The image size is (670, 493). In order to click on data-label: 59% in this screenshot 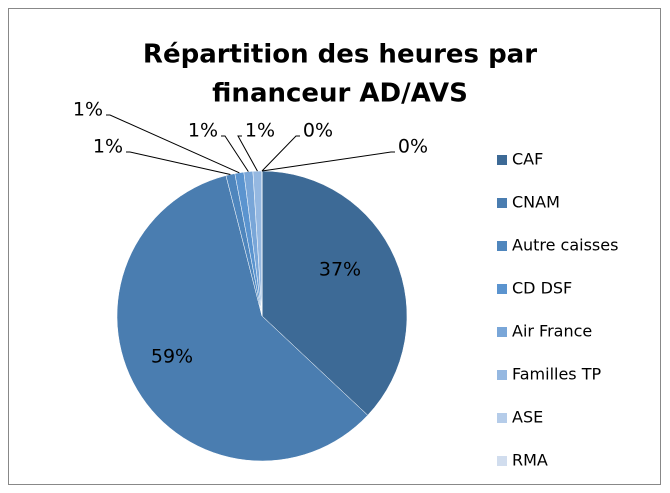, I will do `click(172, 357)`.